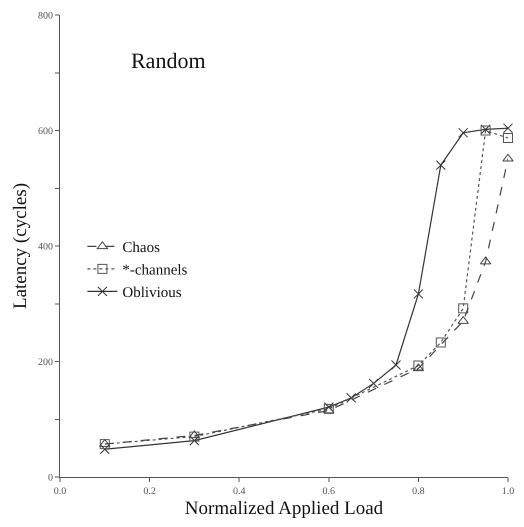 The width and height of the screenshot is (524, 527). Describe the element at coordinates (45, 131) in the screenshot. I see `y-tick-label: 600` at that location.